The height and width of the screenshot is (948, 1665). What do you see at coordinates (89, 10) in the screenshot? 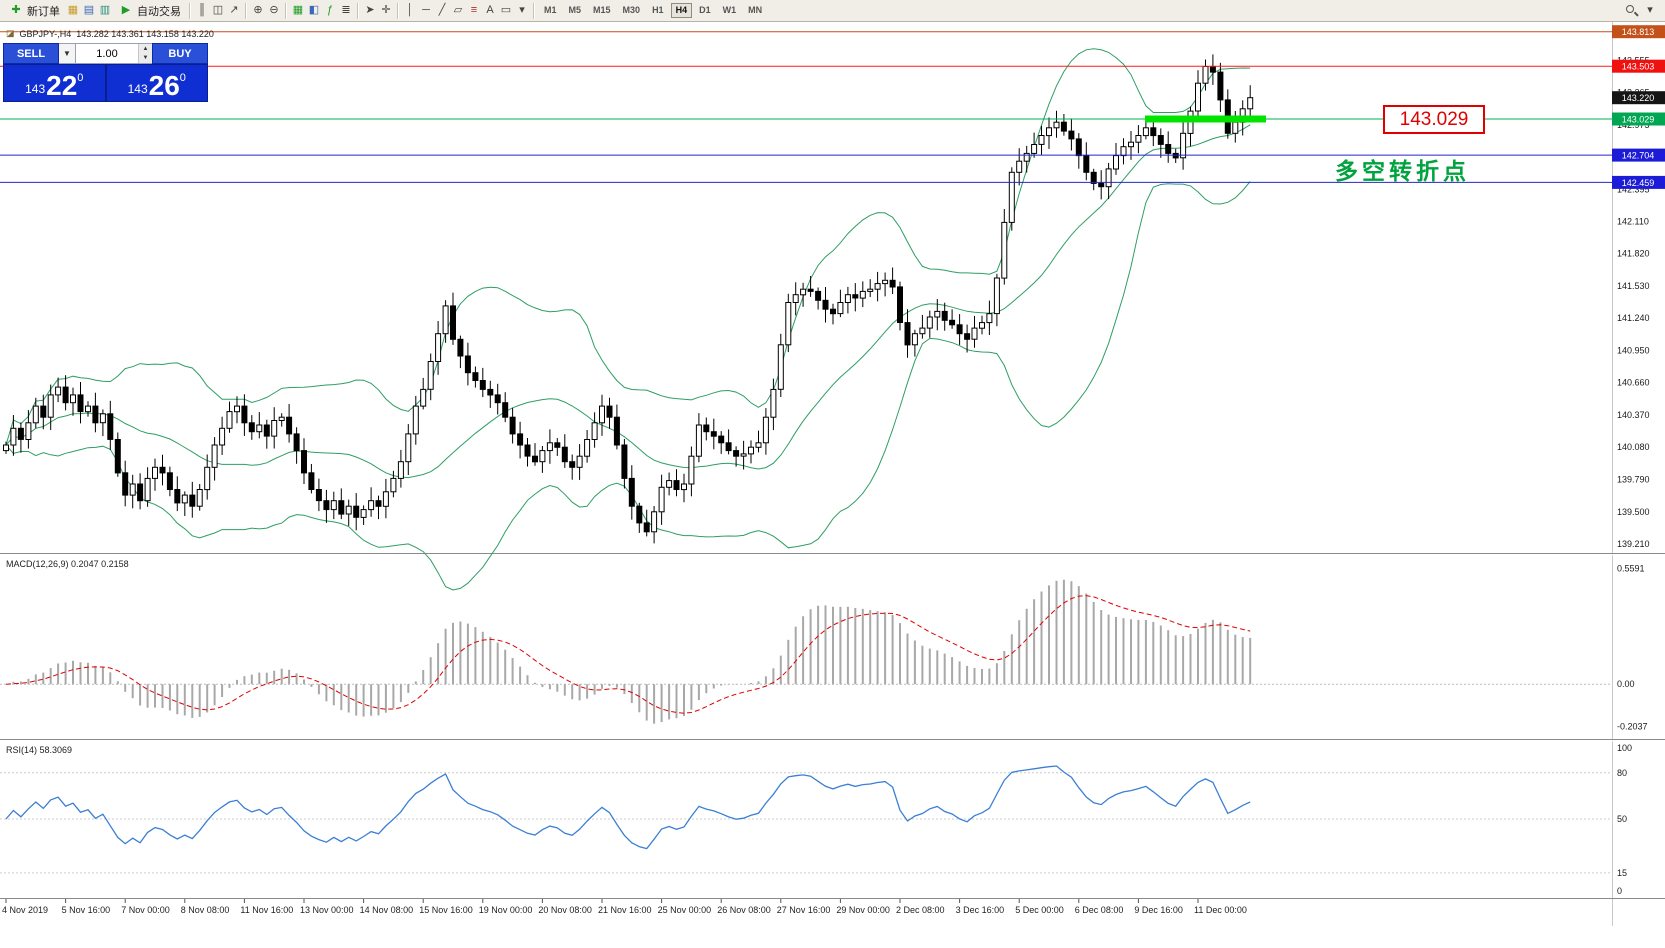
I see `profiles-icon: ▤` at bounding box center [89, 10].